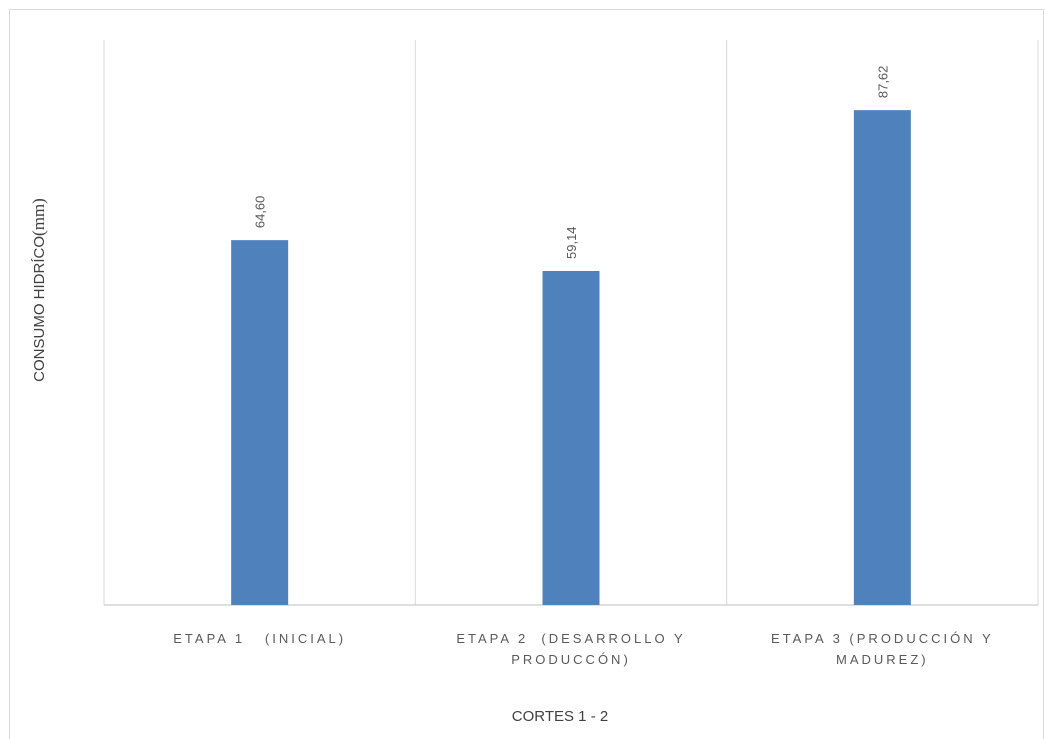  Describe the element at coordinates (260, 212) in the screenshot. I see `data-label: 64,60` at that location.